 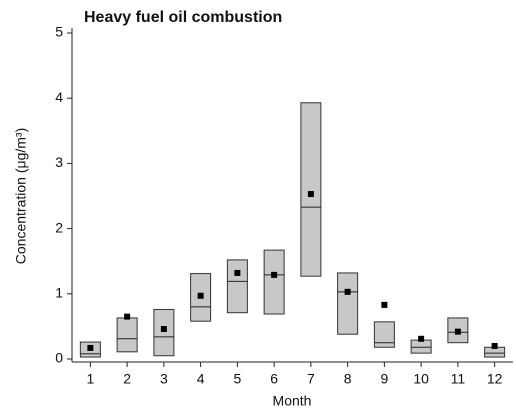 I want to click on y-tick-label: 4, so click(x=59, y=97).